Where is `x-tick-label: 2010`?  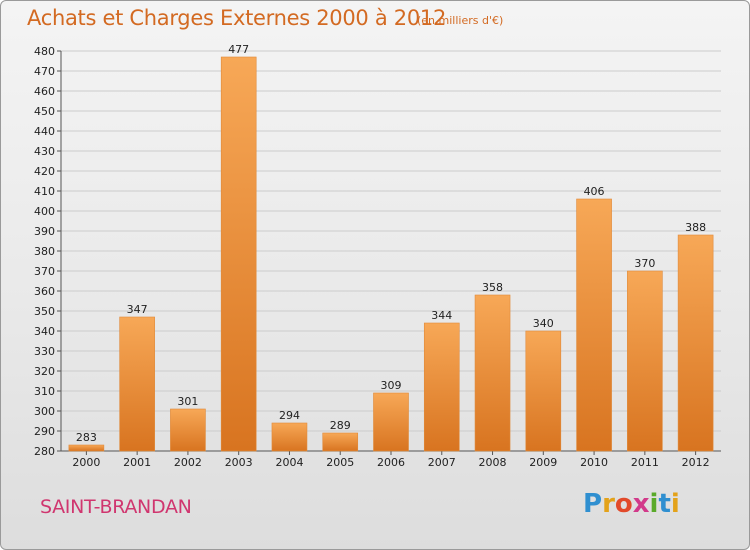
x-tick-label: 2010 is located at coordinates (594, 462).